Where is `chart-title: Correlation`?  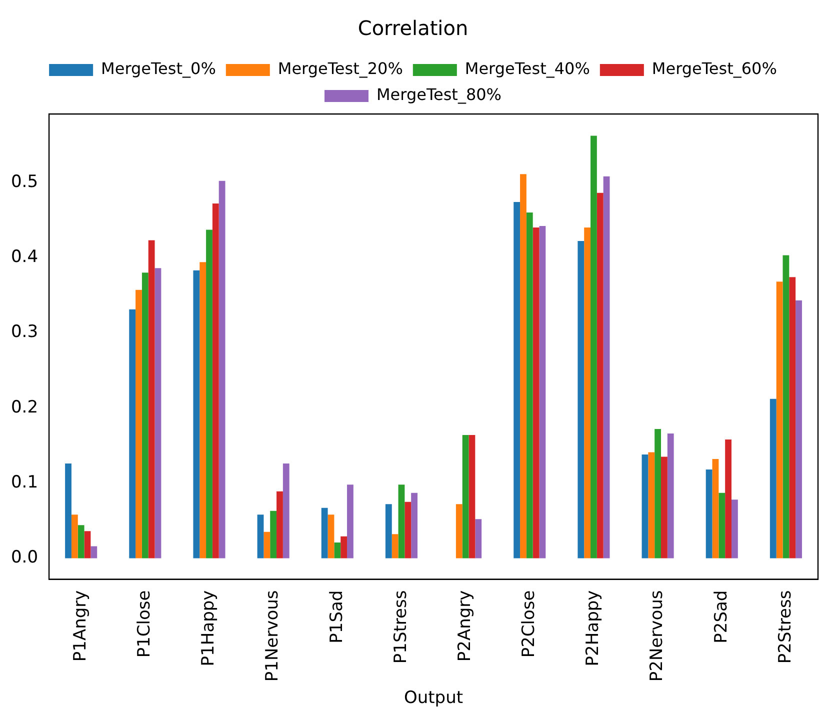 chart-title: Correlation is located at coordinates (413, 28).